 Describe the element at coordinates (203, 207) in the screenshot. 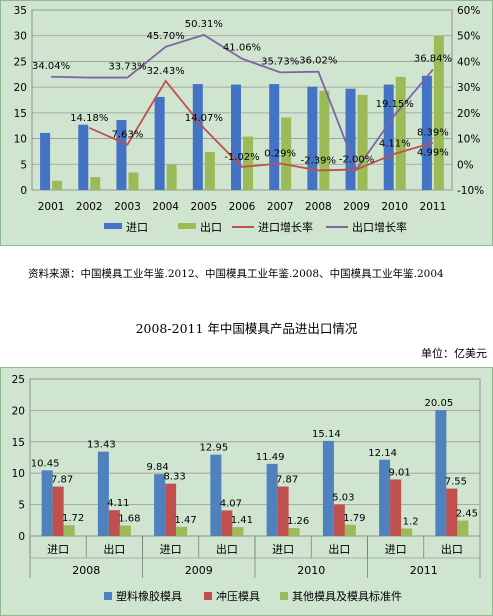

I see `x-tick-label: 2005` at that location.